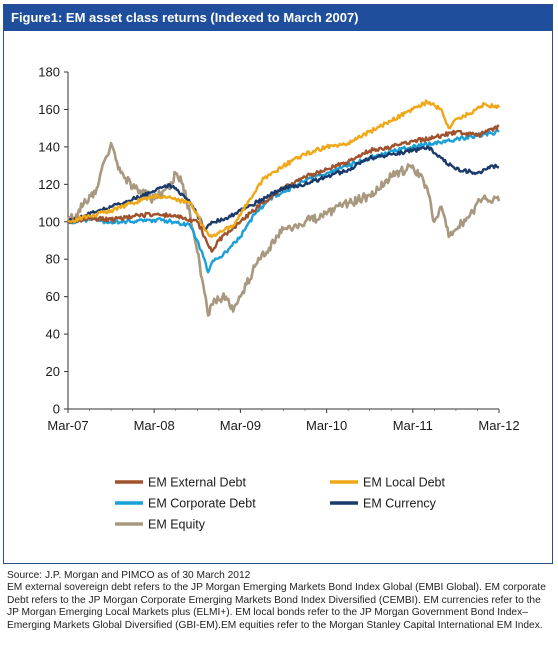  I want to click on y-tick-label: 20, so click(53, 371).